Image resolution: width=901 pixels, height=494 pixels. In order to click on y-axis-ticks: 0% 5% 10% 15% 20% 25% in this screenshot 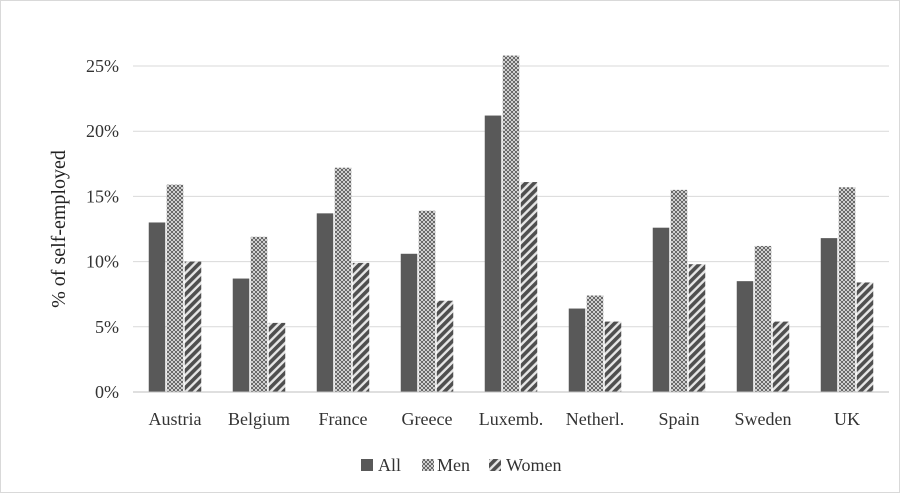, I will do `click(102, 229)`.